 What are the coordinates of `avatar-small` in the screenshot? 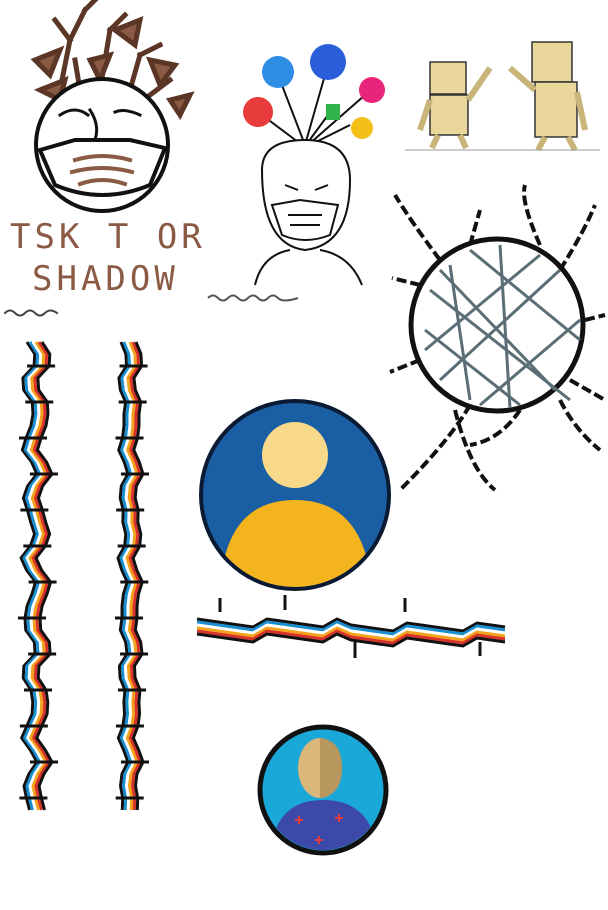 It's located at (323, 790).